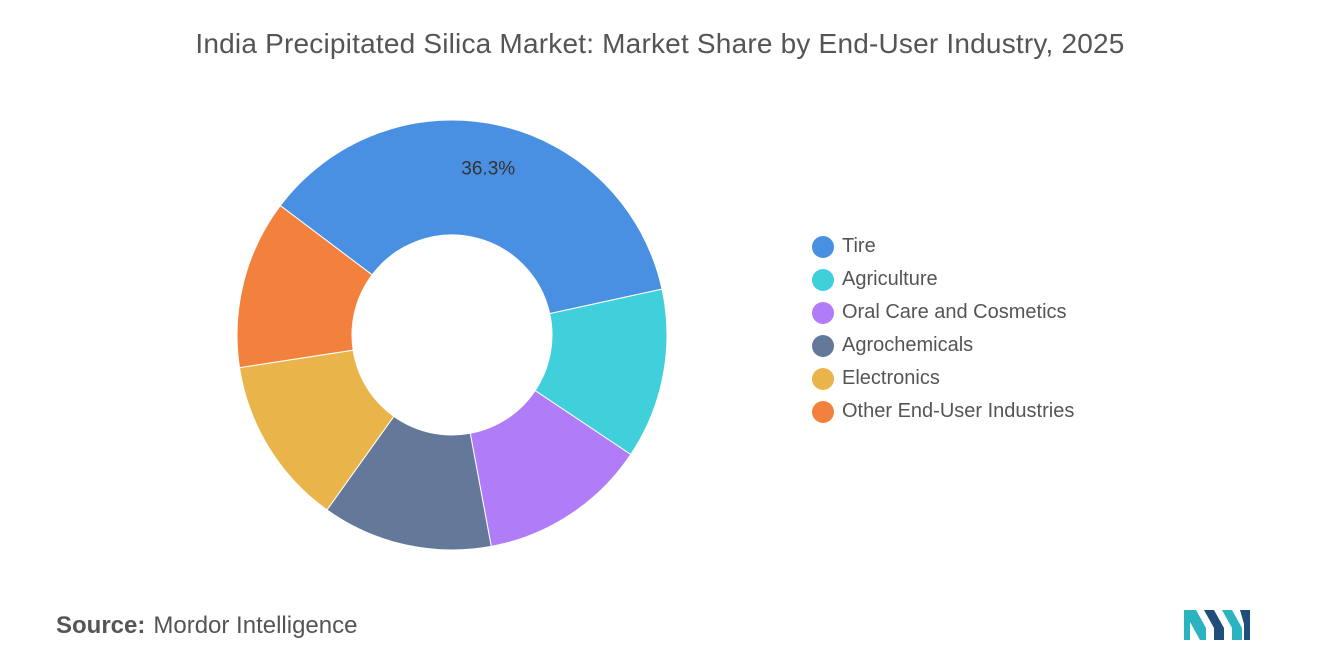 The width and height of the screenshot is (1320, 665). What do you see at coordinates (890, 279) in the screenshot?
I see `legend-label: Agriculture` at bounding box center [890, 279].